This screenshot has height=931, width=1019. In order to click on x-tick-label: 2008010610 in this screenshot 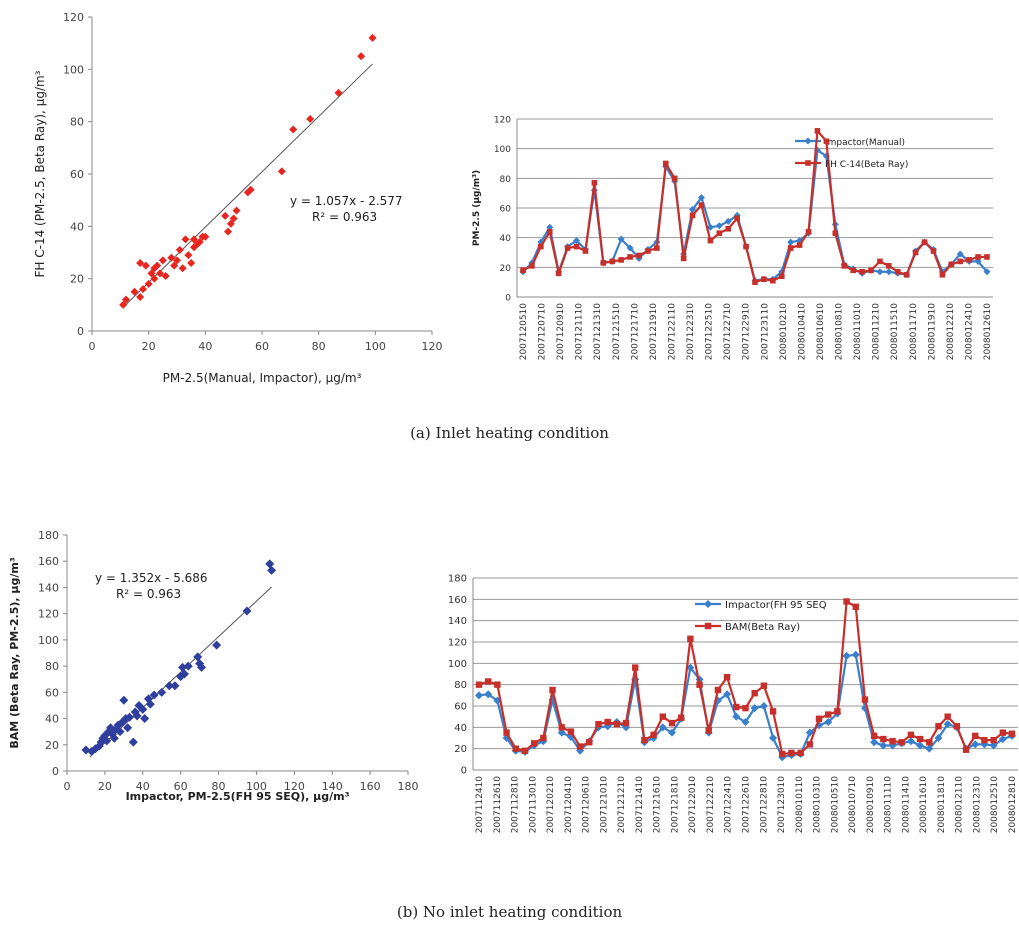, I will do `click(821, 332)`.